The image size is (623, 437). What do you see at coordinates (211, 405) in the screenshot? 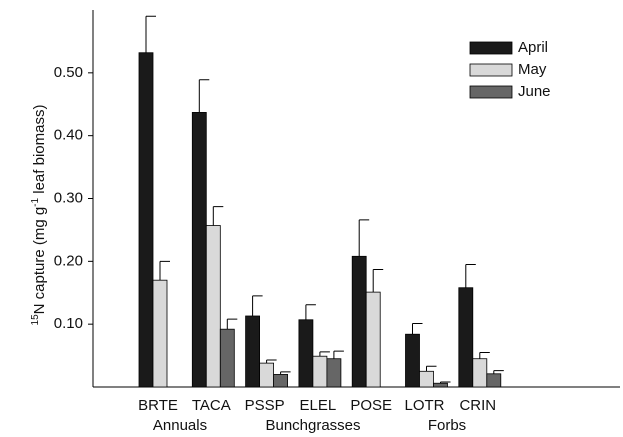
I see `x-tick-label: TACA` at bounding box center [211, 405].